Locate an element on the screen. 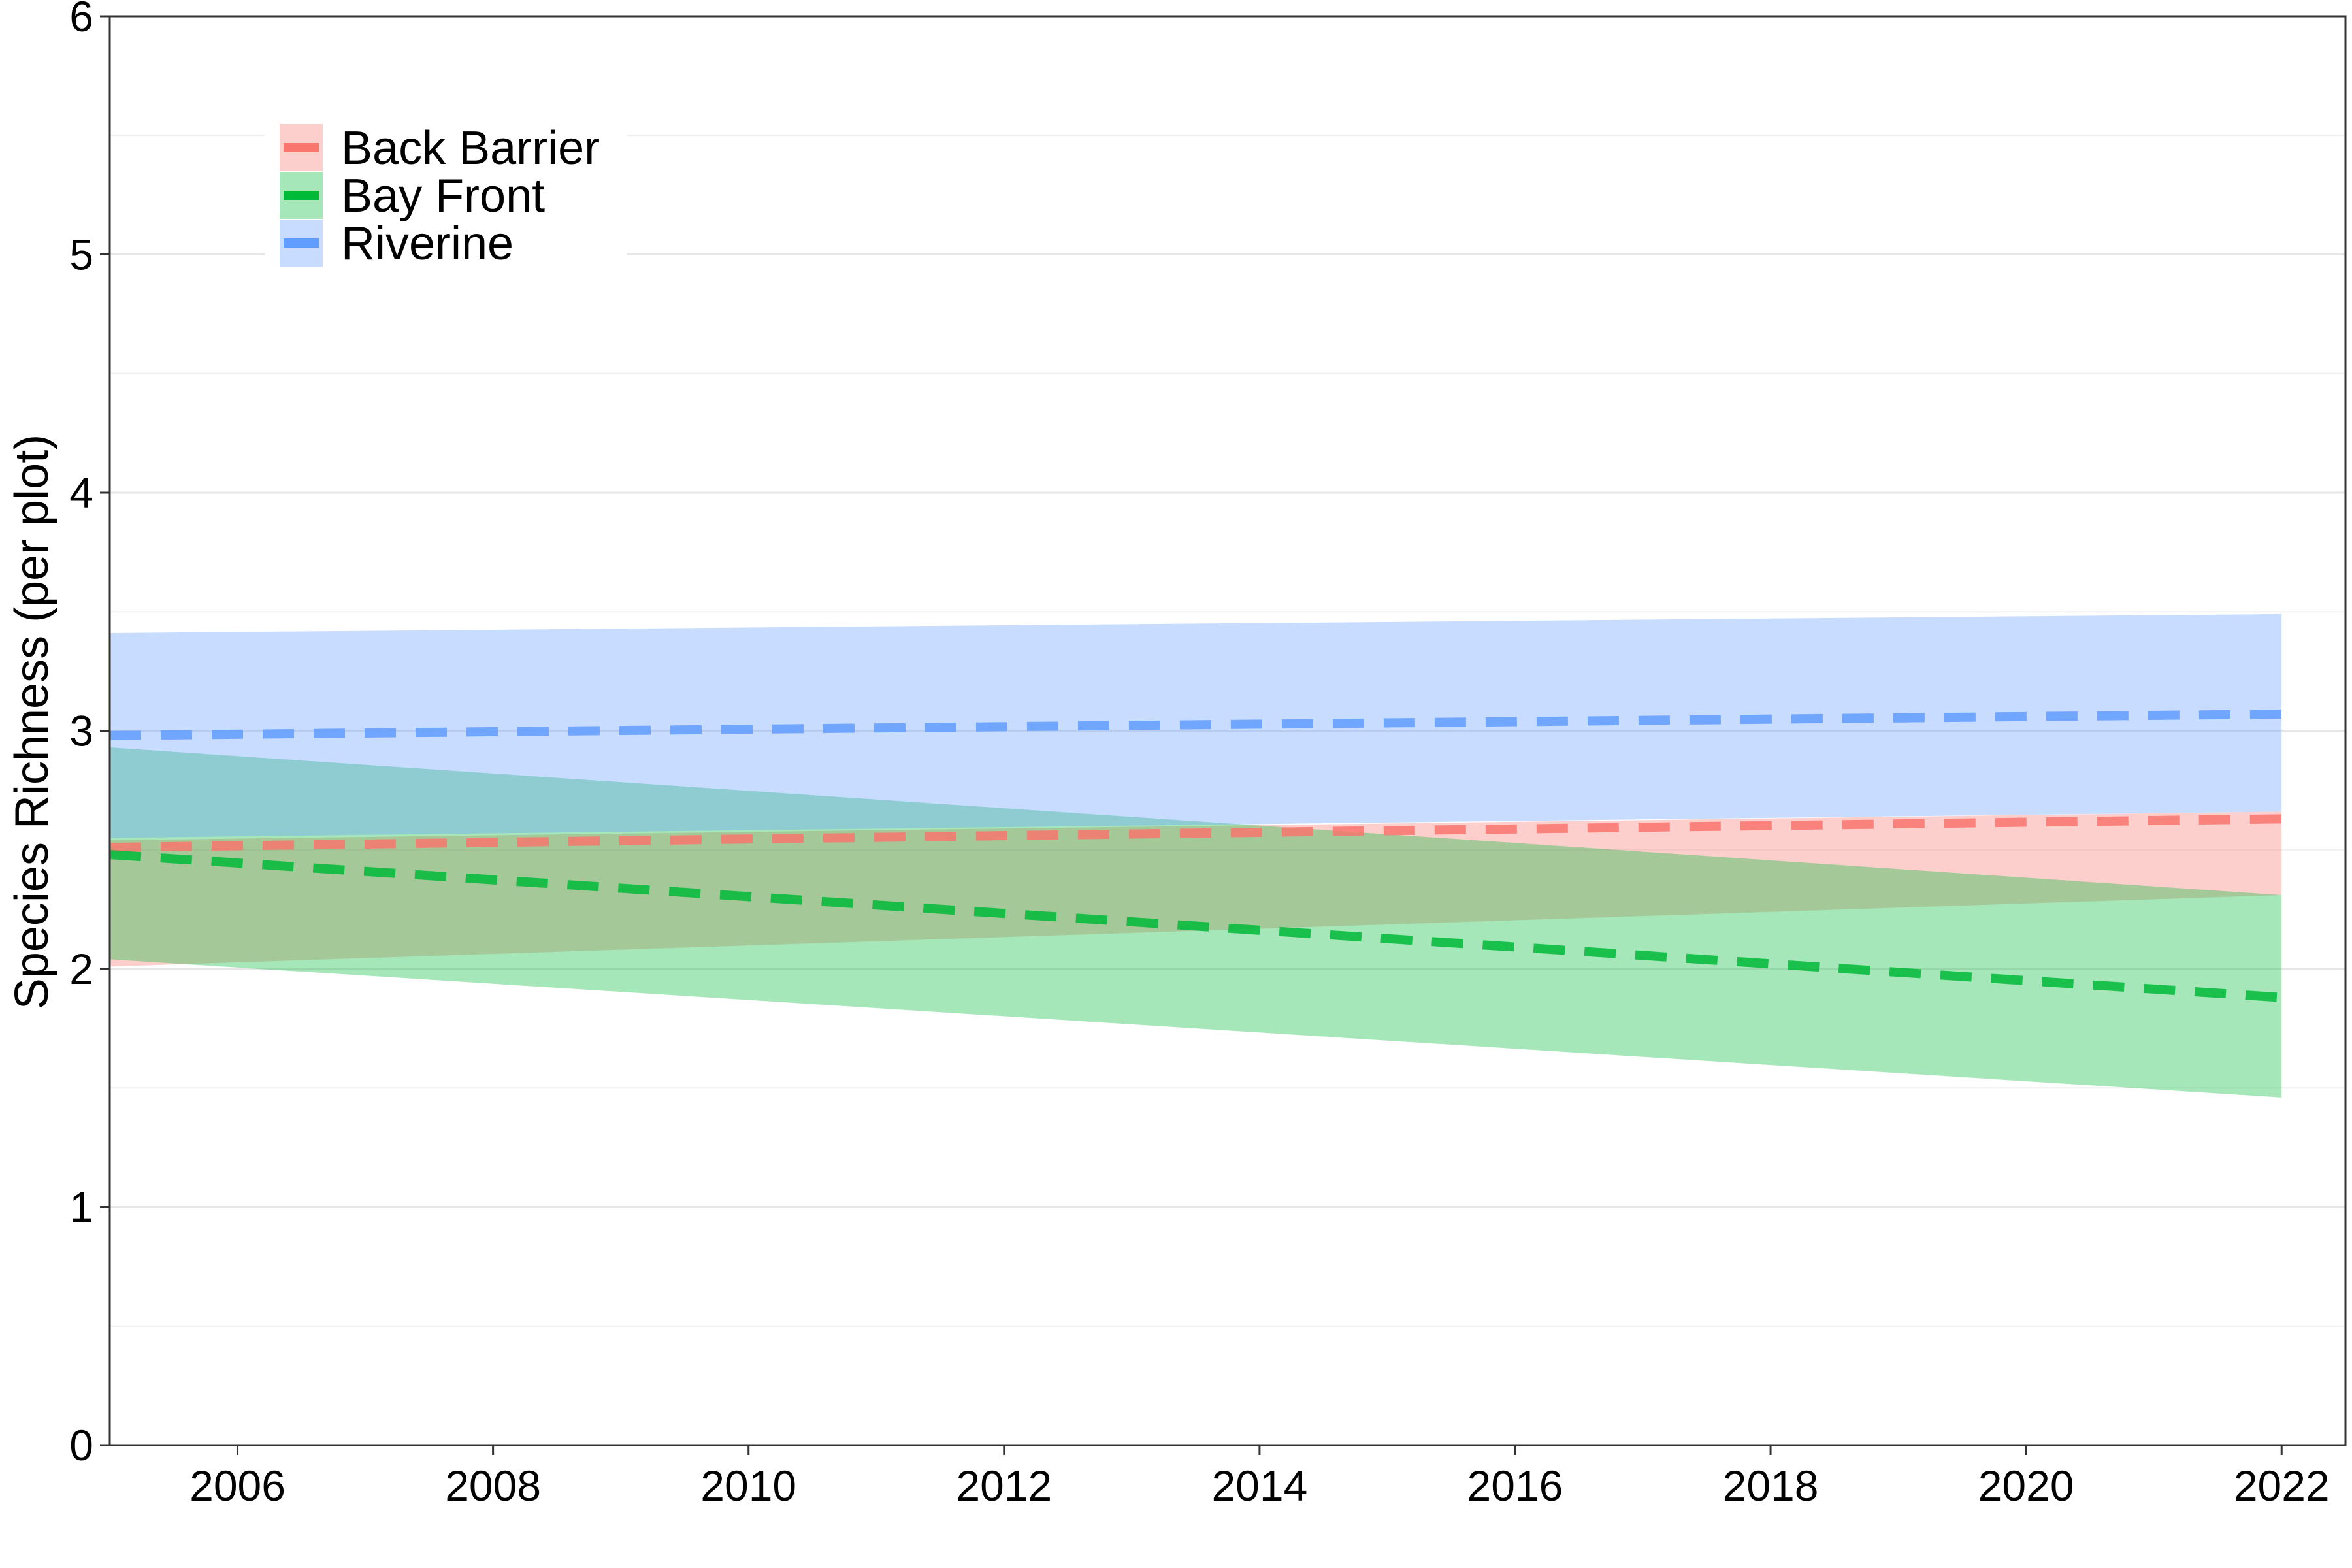 This screenshot has width=2352, height=1568. y-axis-ticks: 0 1 2 3 4 5 6 is located at coordinates (89, 734).